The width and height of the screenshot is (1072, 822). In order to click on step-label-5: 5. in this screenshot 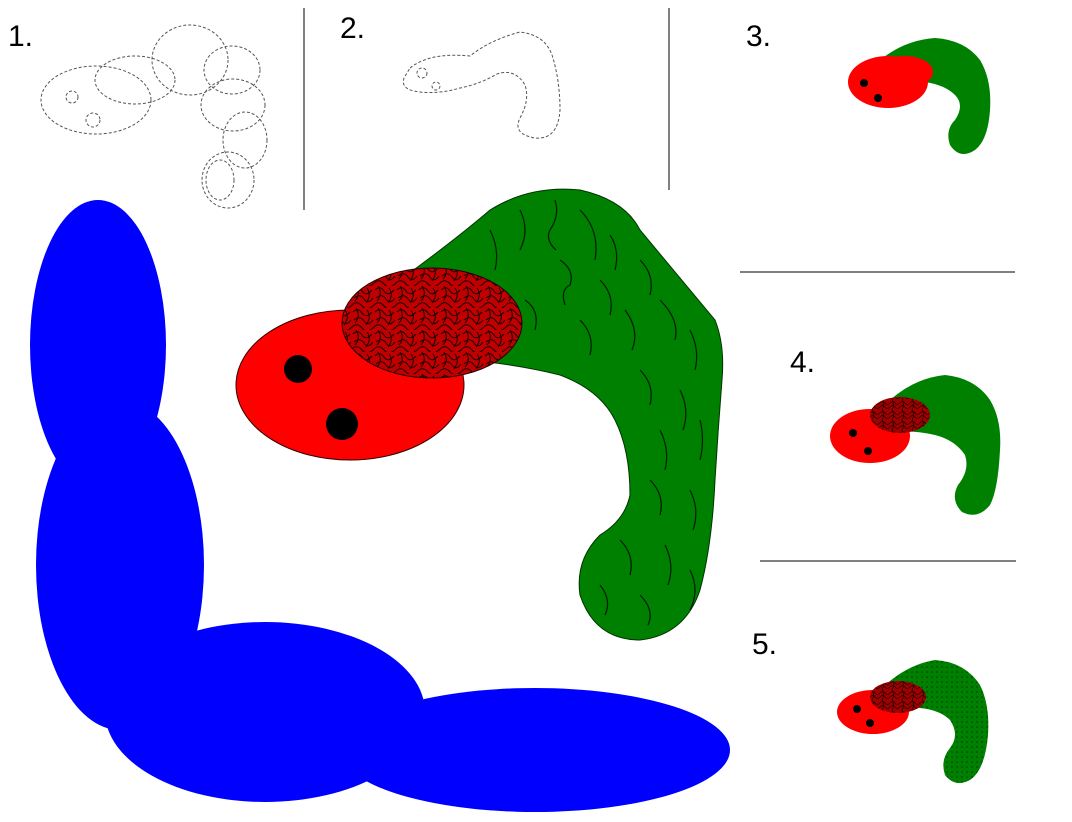, I will do `click(764, 644)`.